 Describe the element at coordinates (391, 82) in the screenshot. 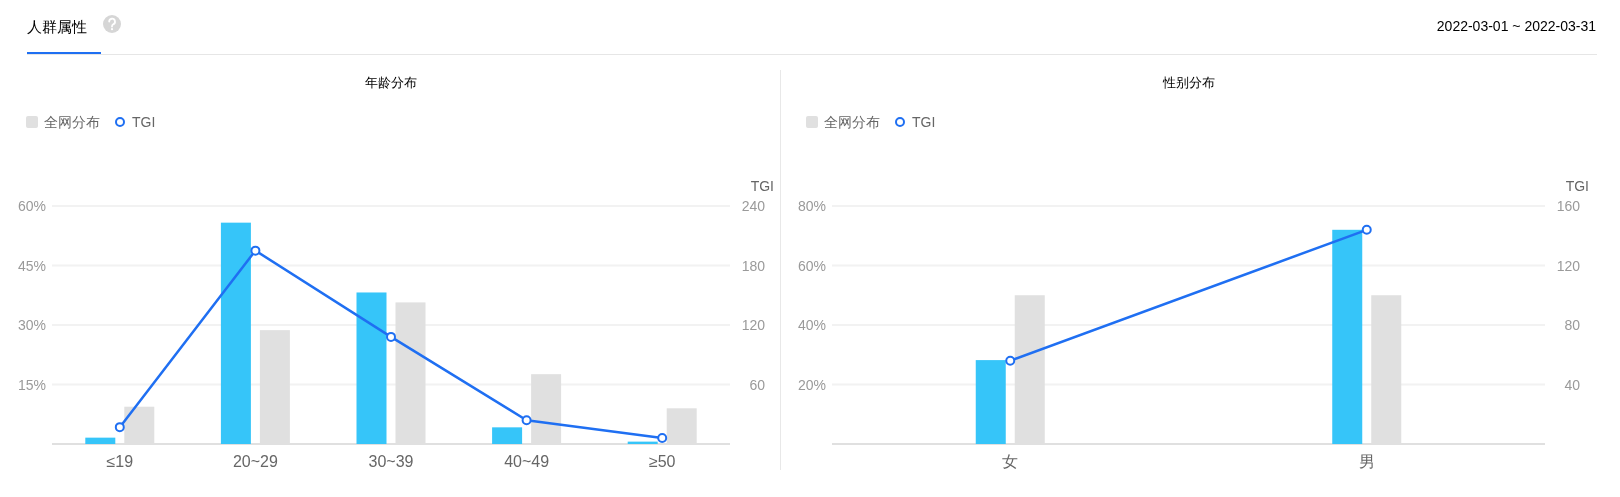

I see `chart-title: 年龄分布` at that location.